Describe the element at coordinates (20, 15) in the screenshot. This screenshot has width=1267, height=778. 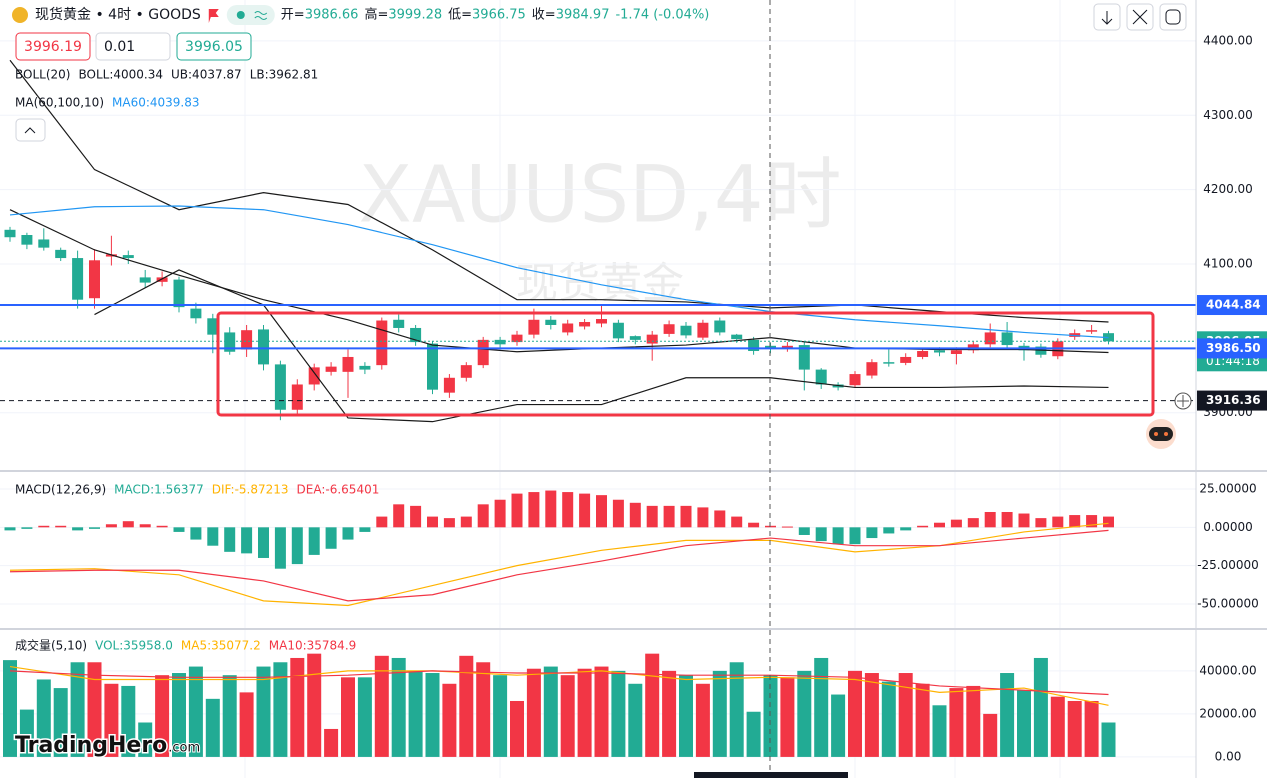
I see `symbol-icon` at that location.